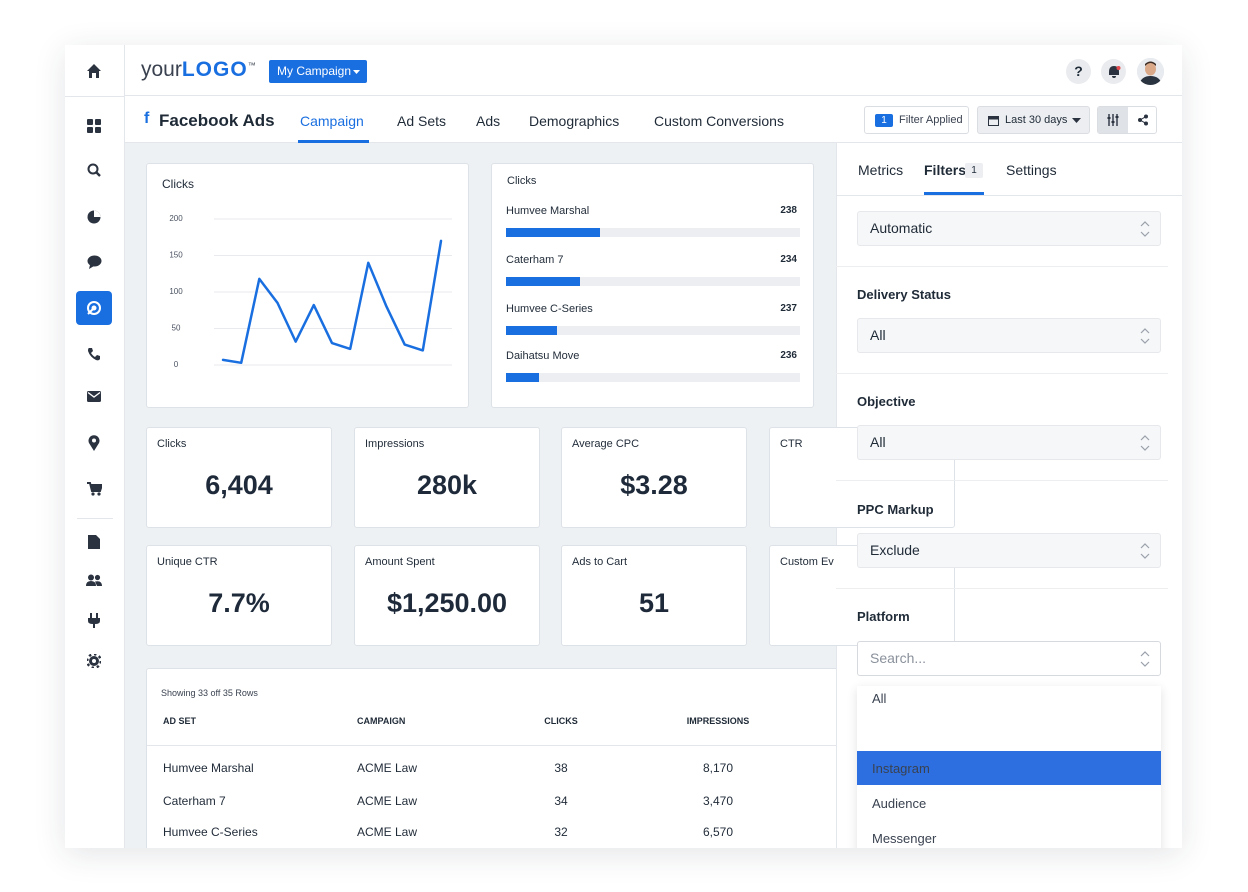 The width and height of the screenshot is (1248, 892). What do you see at coordinates (561, 768) in the screenshot?
I see `table-cell: 38` at bounding box center [561, 768].